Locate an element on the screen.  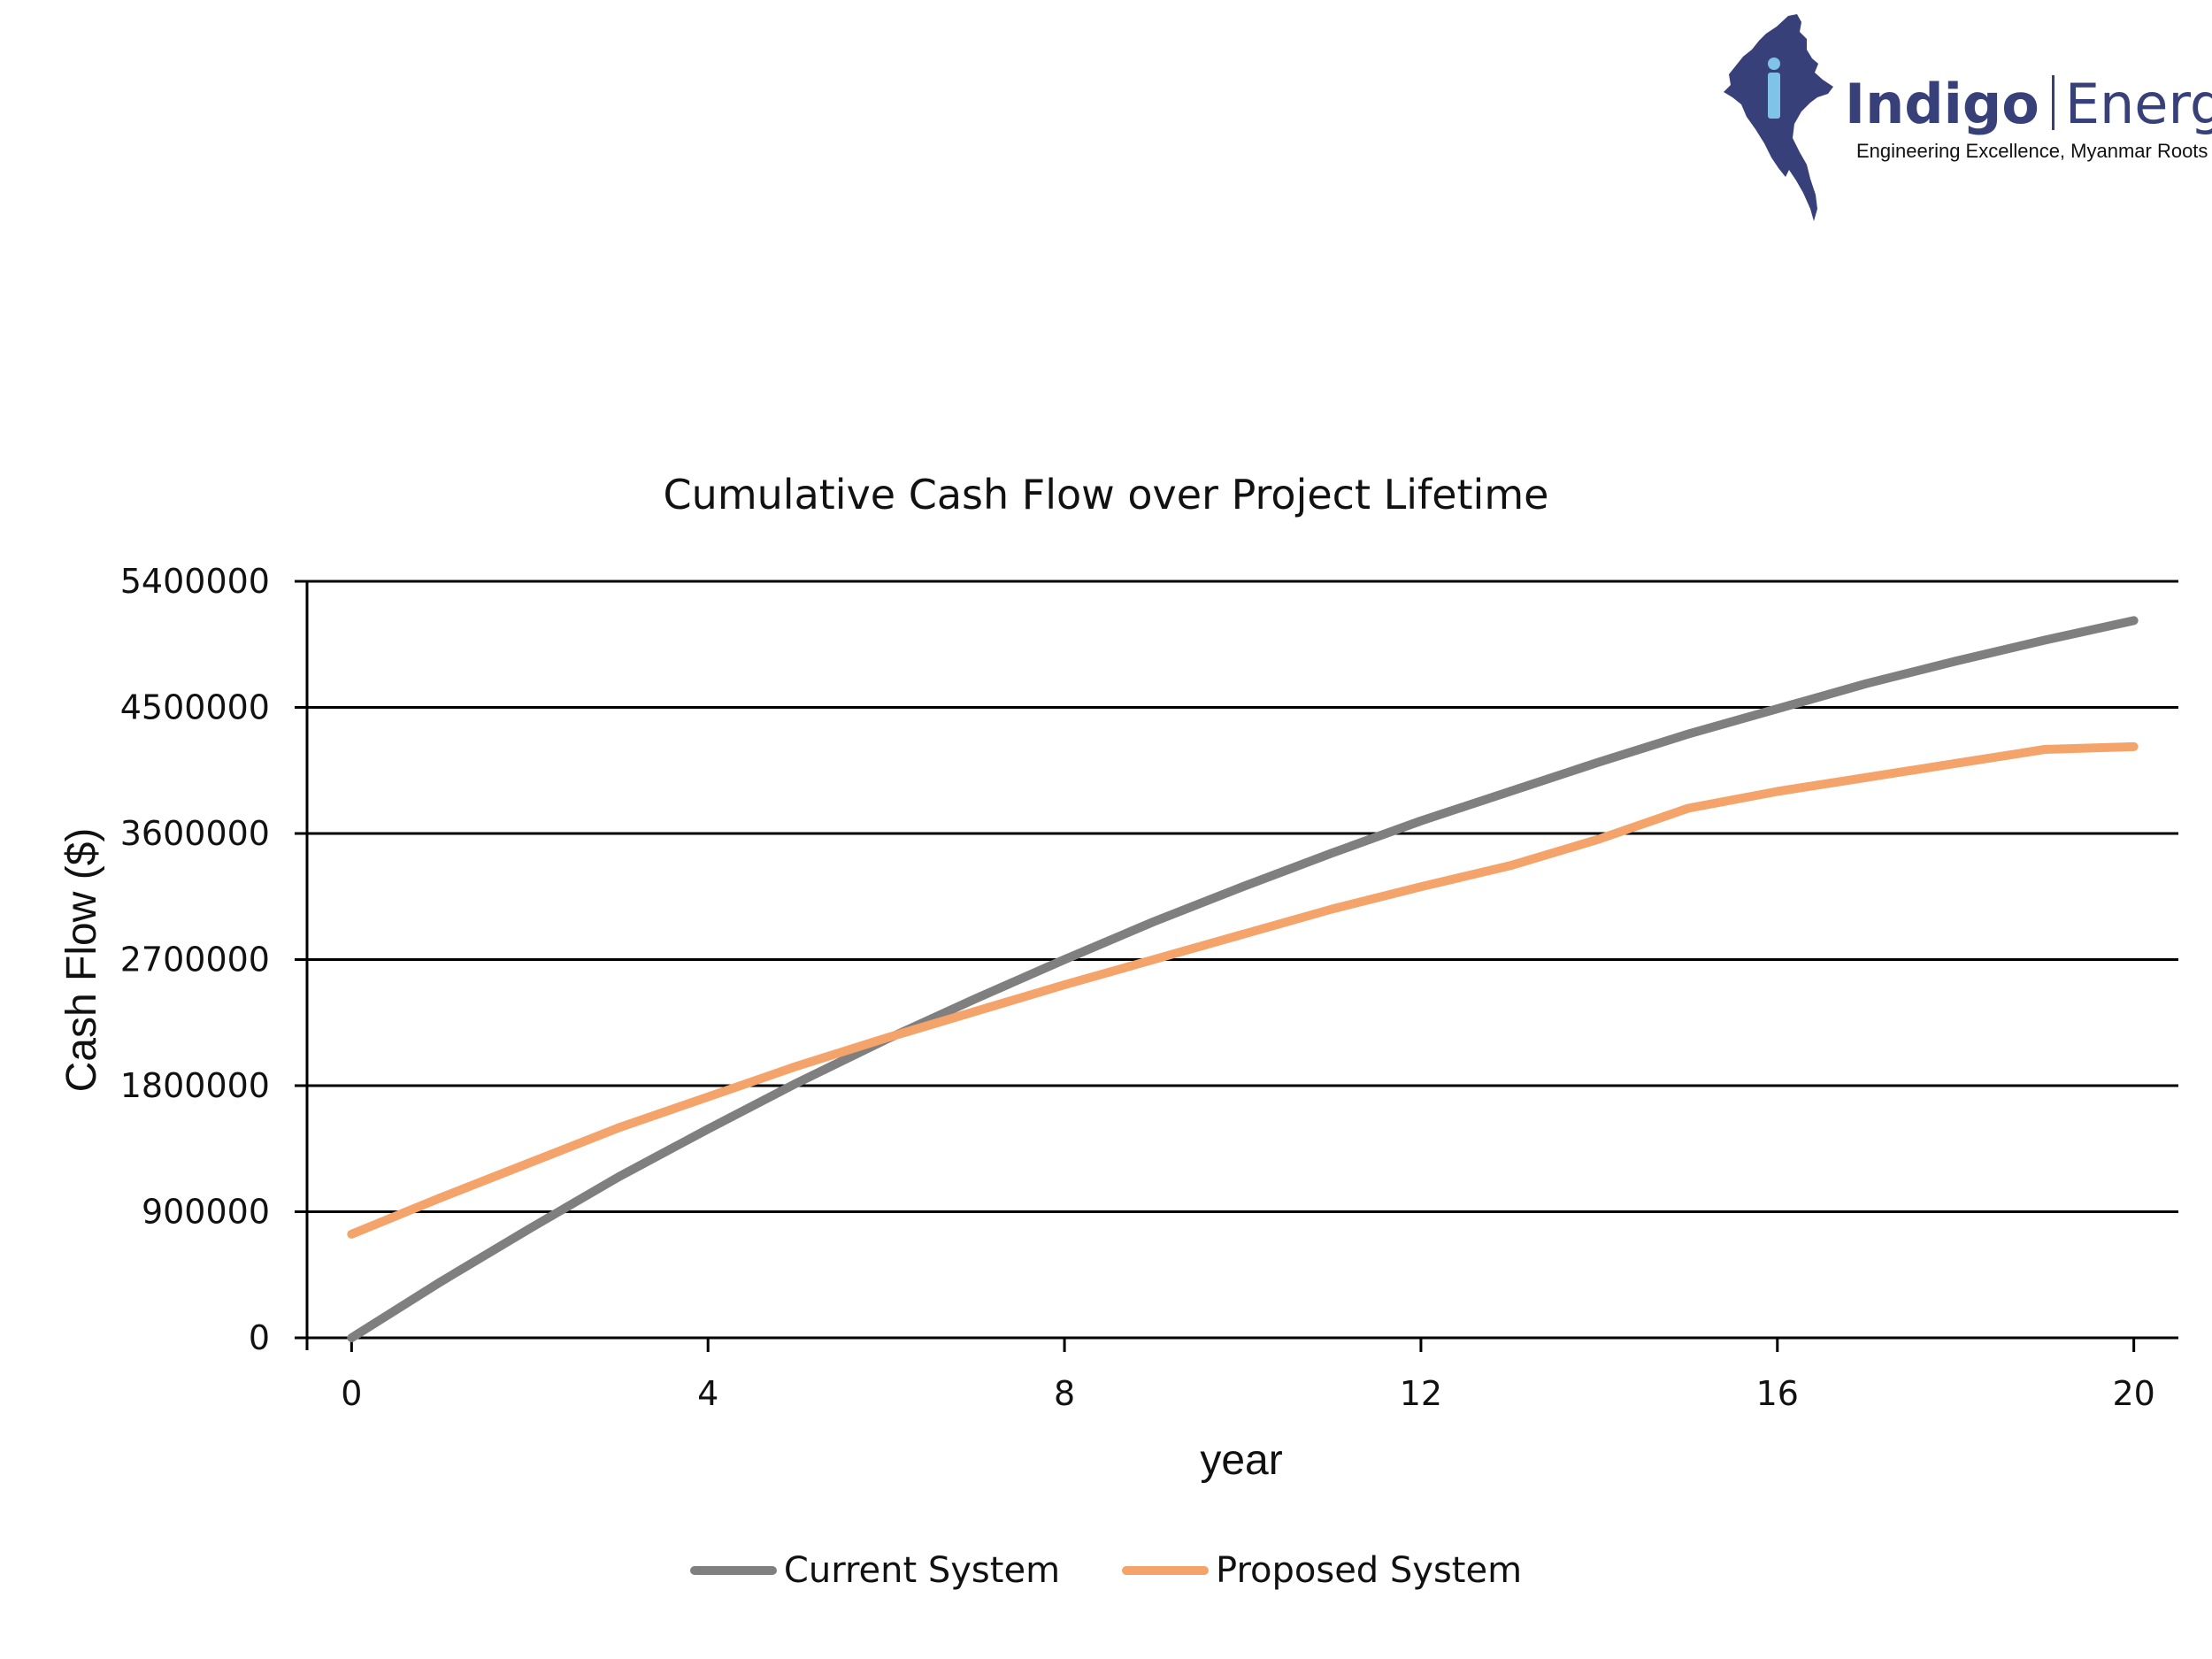
legend-swatch-proposed is located at coordinates (1166, 1570).